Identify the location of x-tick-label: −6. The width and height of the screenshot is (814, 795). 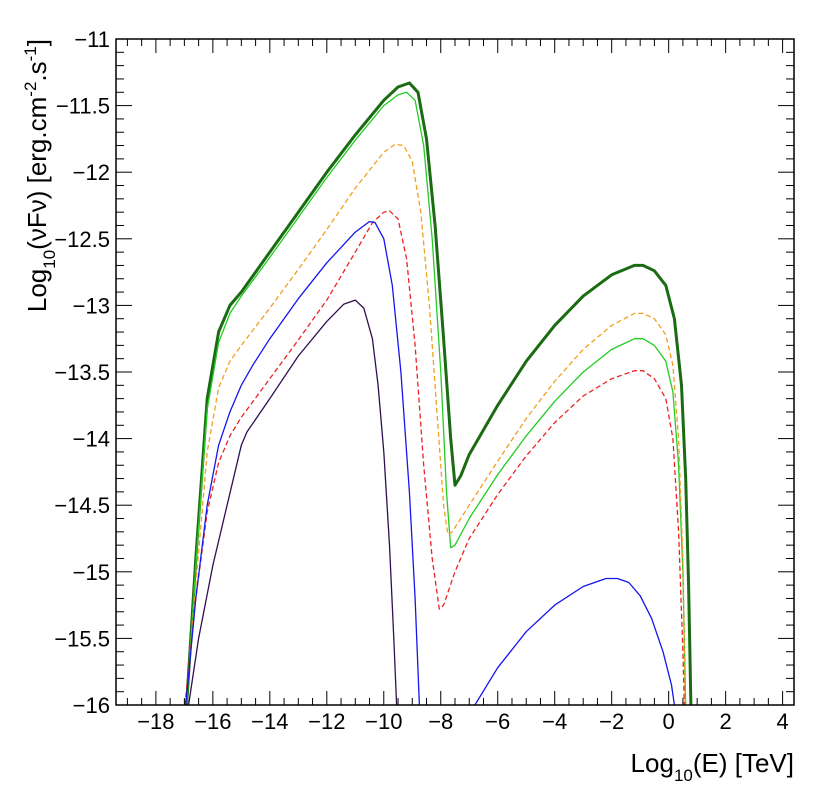
(497, 721).